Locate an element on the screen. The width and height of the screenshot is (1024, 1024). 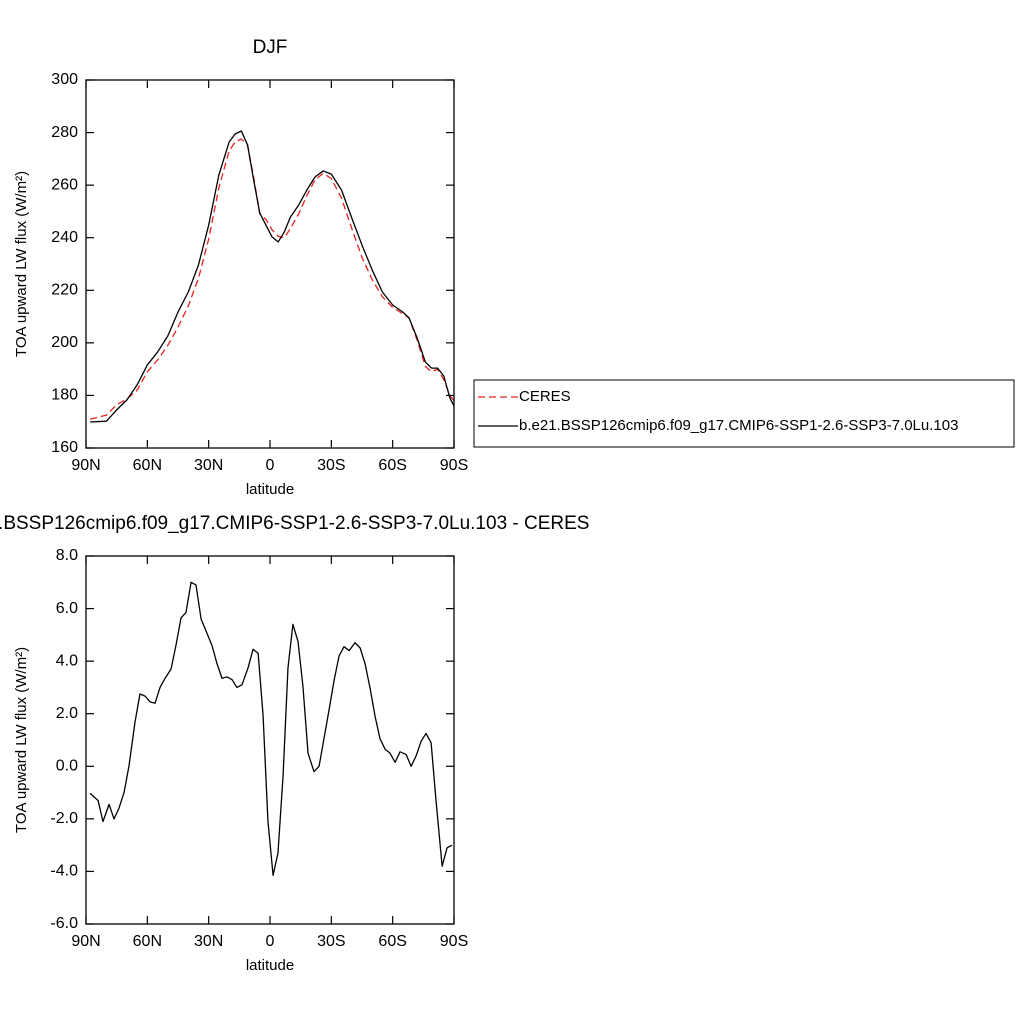
y-tick-label: 300 is located at coordinates (64, 79).